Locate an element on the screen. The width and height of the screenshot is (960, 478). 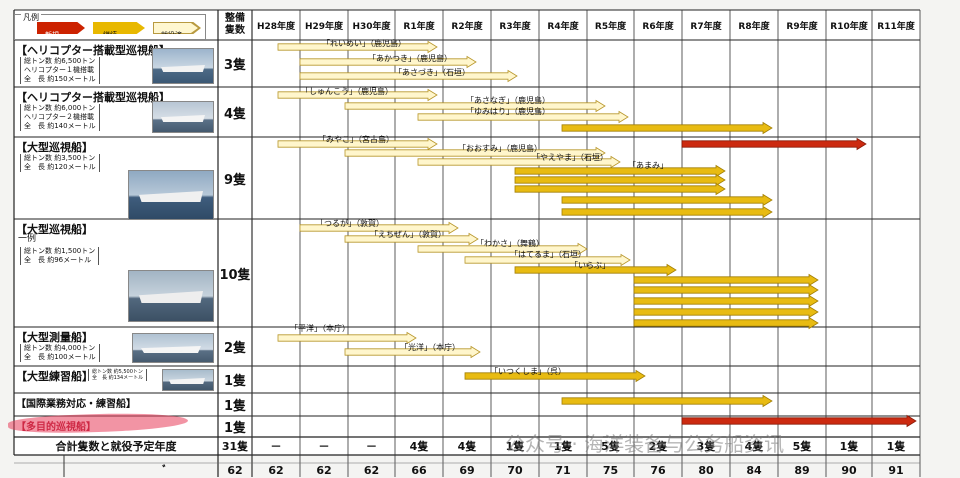
spec-line: 全 長 約100メートル is located at coordinates (60, 357).